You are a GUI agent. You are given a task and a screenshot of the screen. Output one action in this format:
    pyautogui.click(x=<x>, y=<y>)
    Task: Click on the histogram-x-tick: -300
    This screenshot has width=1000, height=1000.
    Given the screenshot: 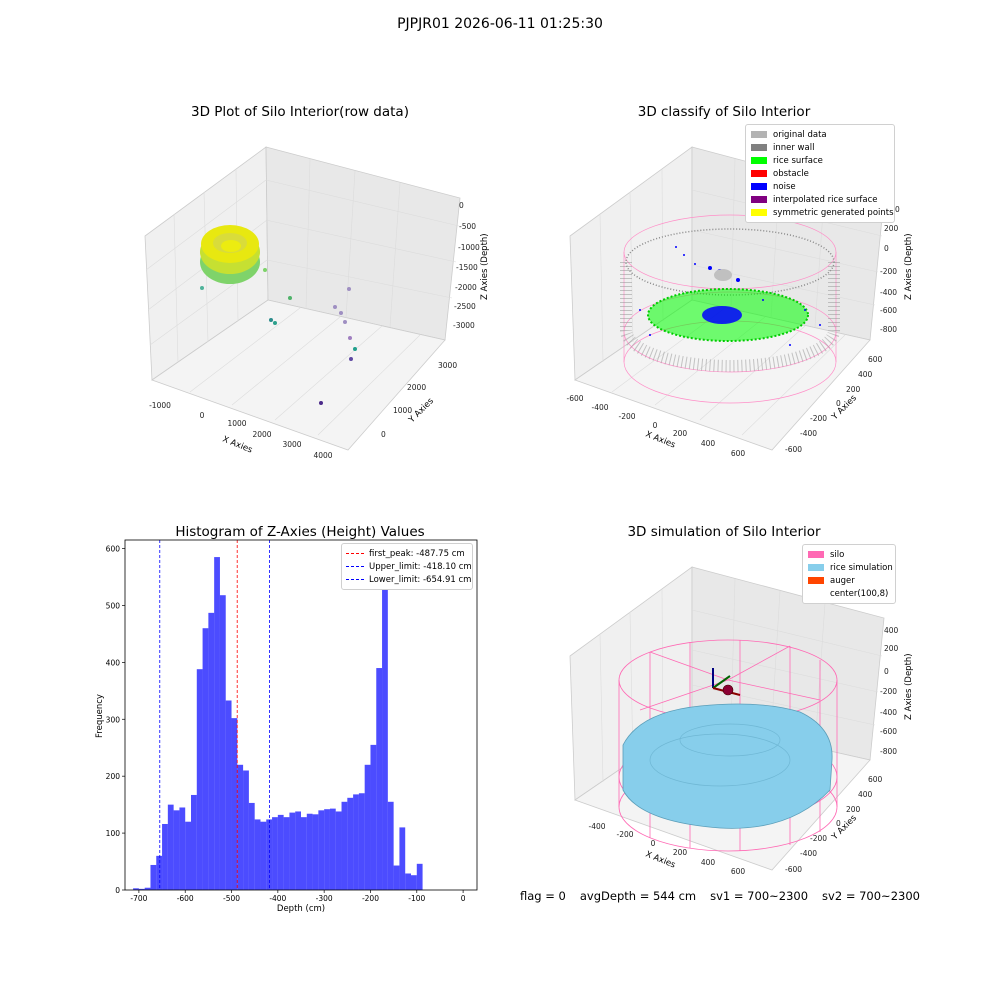 What is the action you would take?
    pyautogui.click(x=324, y=898)
    